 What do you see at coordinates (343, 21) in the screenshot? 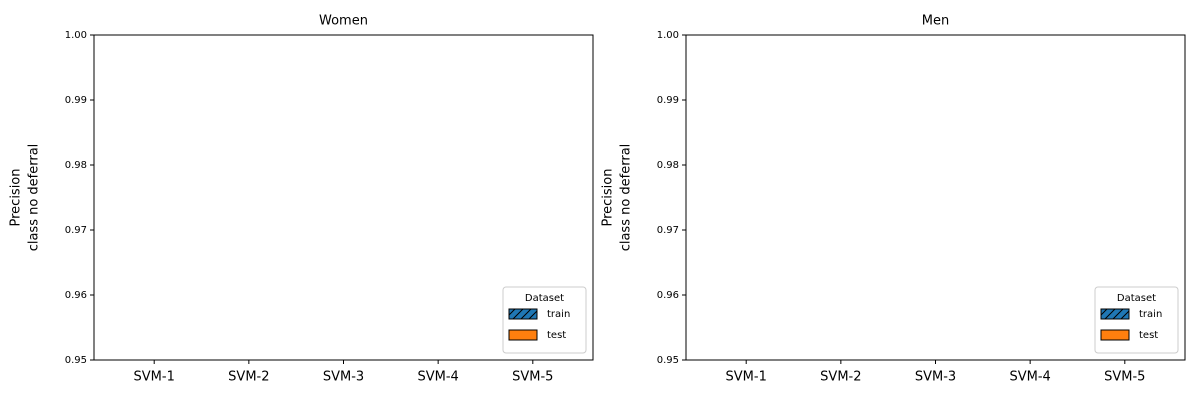
I see `chart-title: Women` at bounding box center [343, 21].